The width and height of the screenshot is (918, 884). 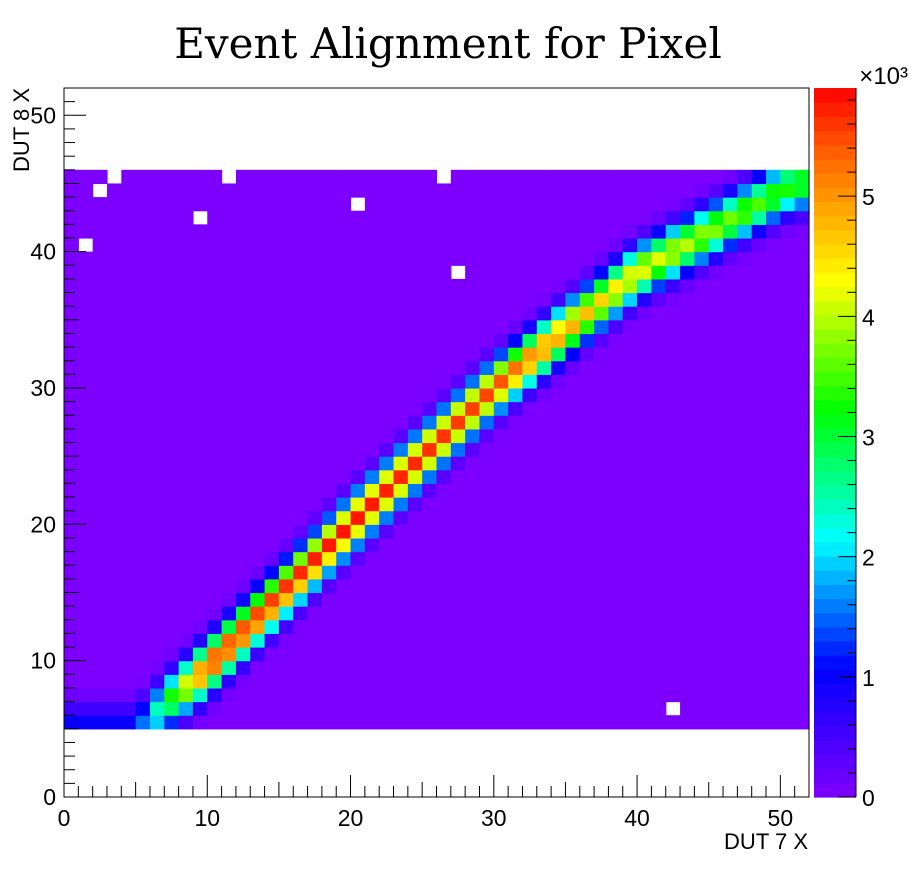 I want to click on x-tick-label: 10, so click(x=207, y=818).